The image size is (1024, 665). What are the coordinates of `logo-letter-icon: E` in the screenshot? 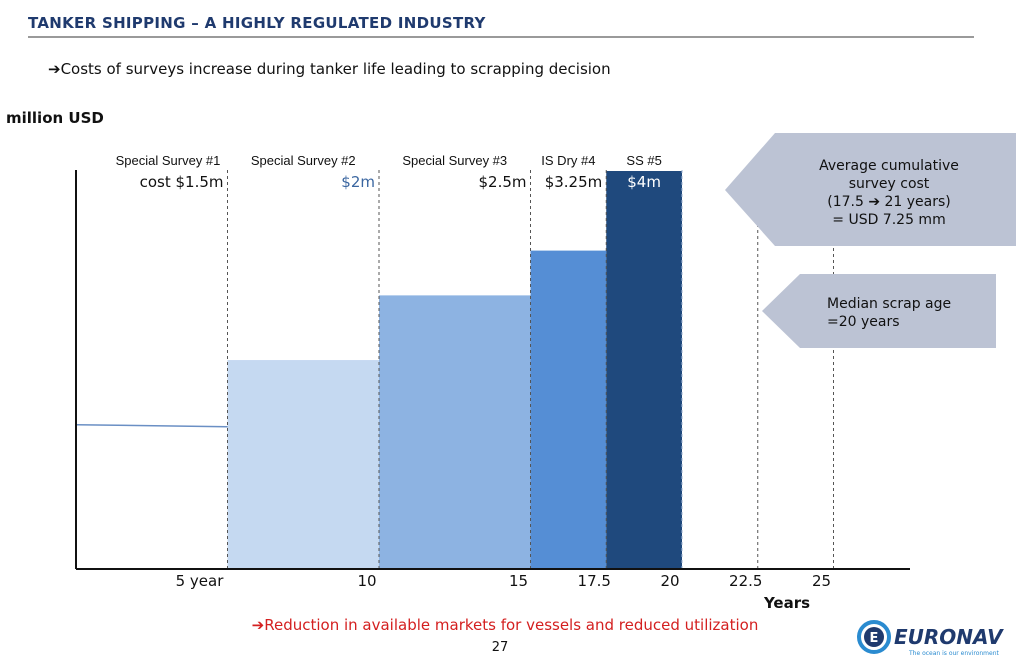 It's located at (874, 638).